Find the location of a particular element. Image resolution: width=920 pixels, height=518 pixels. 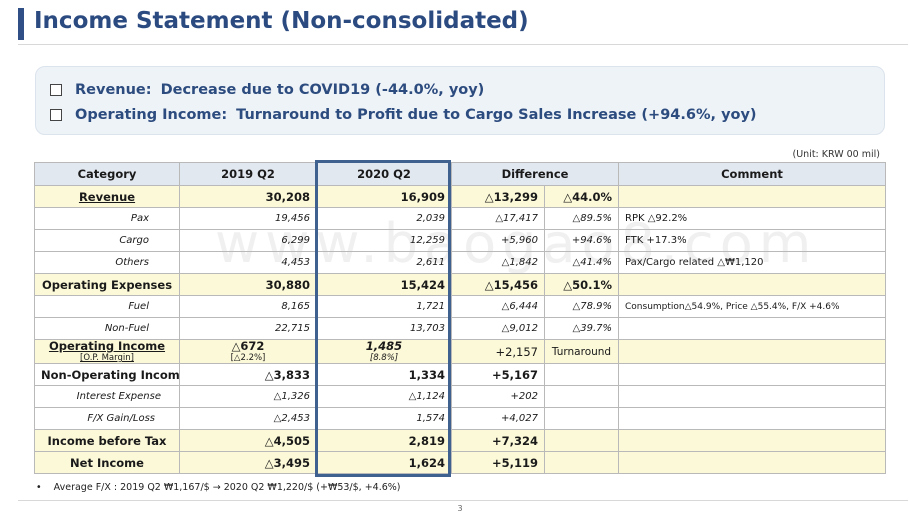

cell-2019-q2: 22,715 is located at coordinates (248, 328).